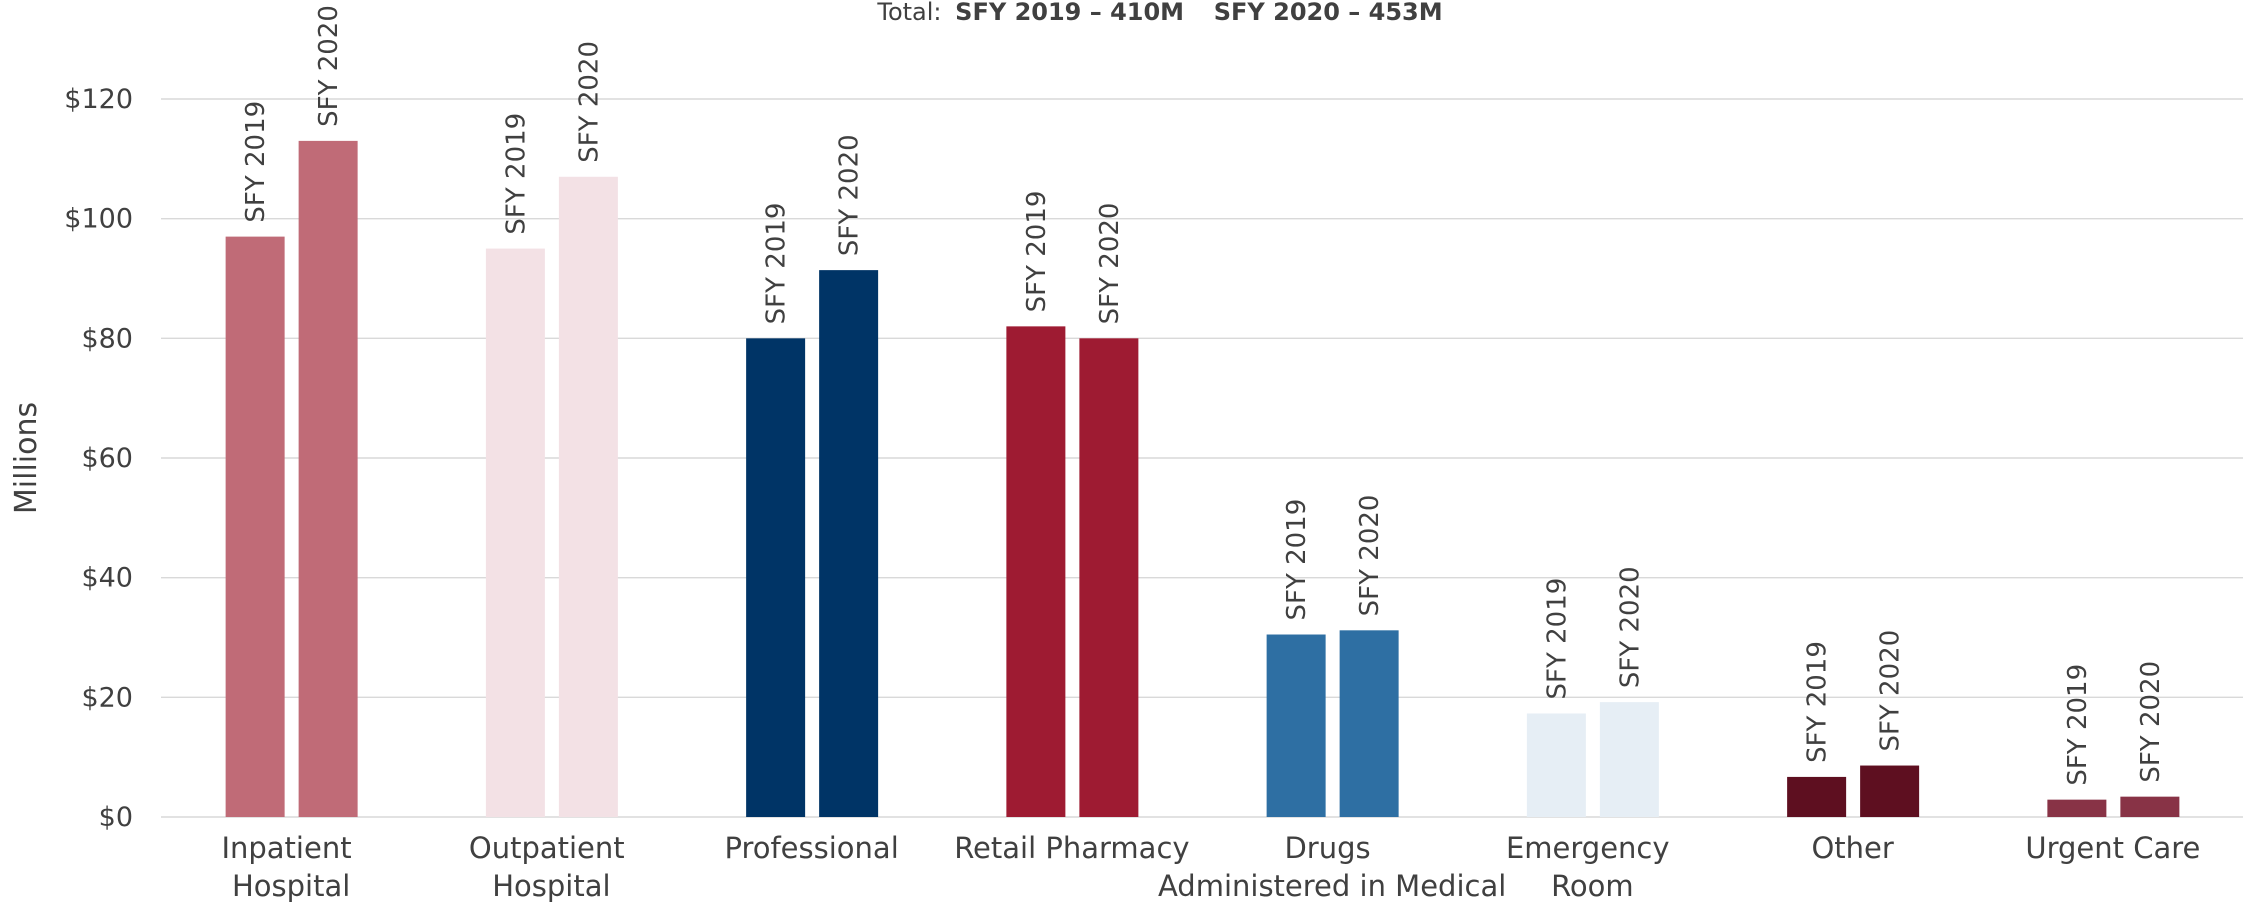 The height and width of the screenshot is (913, 2251). What do you see at coordinates (107, 338) in the screenshot?
I see `y-tick-label: $80` at bounding box center [107, 338].